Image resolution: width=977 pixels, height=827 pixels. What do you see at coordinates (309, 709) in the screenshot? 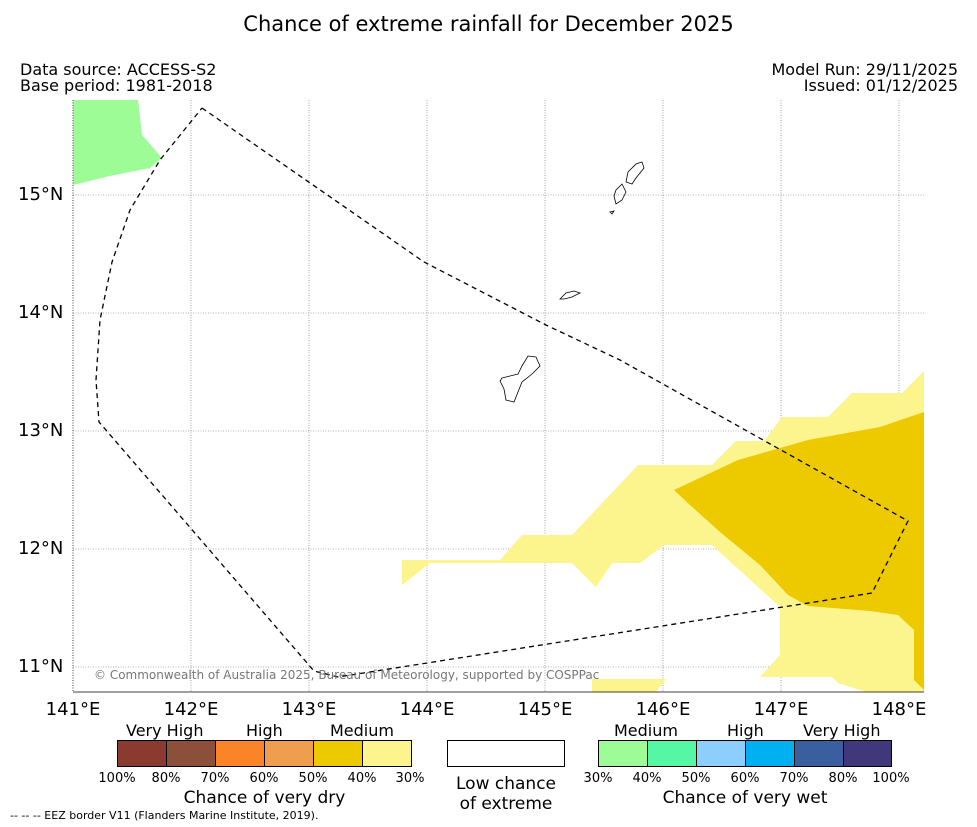
I see `lon-label-143e: 143°E` at bounding box center [309, 709].